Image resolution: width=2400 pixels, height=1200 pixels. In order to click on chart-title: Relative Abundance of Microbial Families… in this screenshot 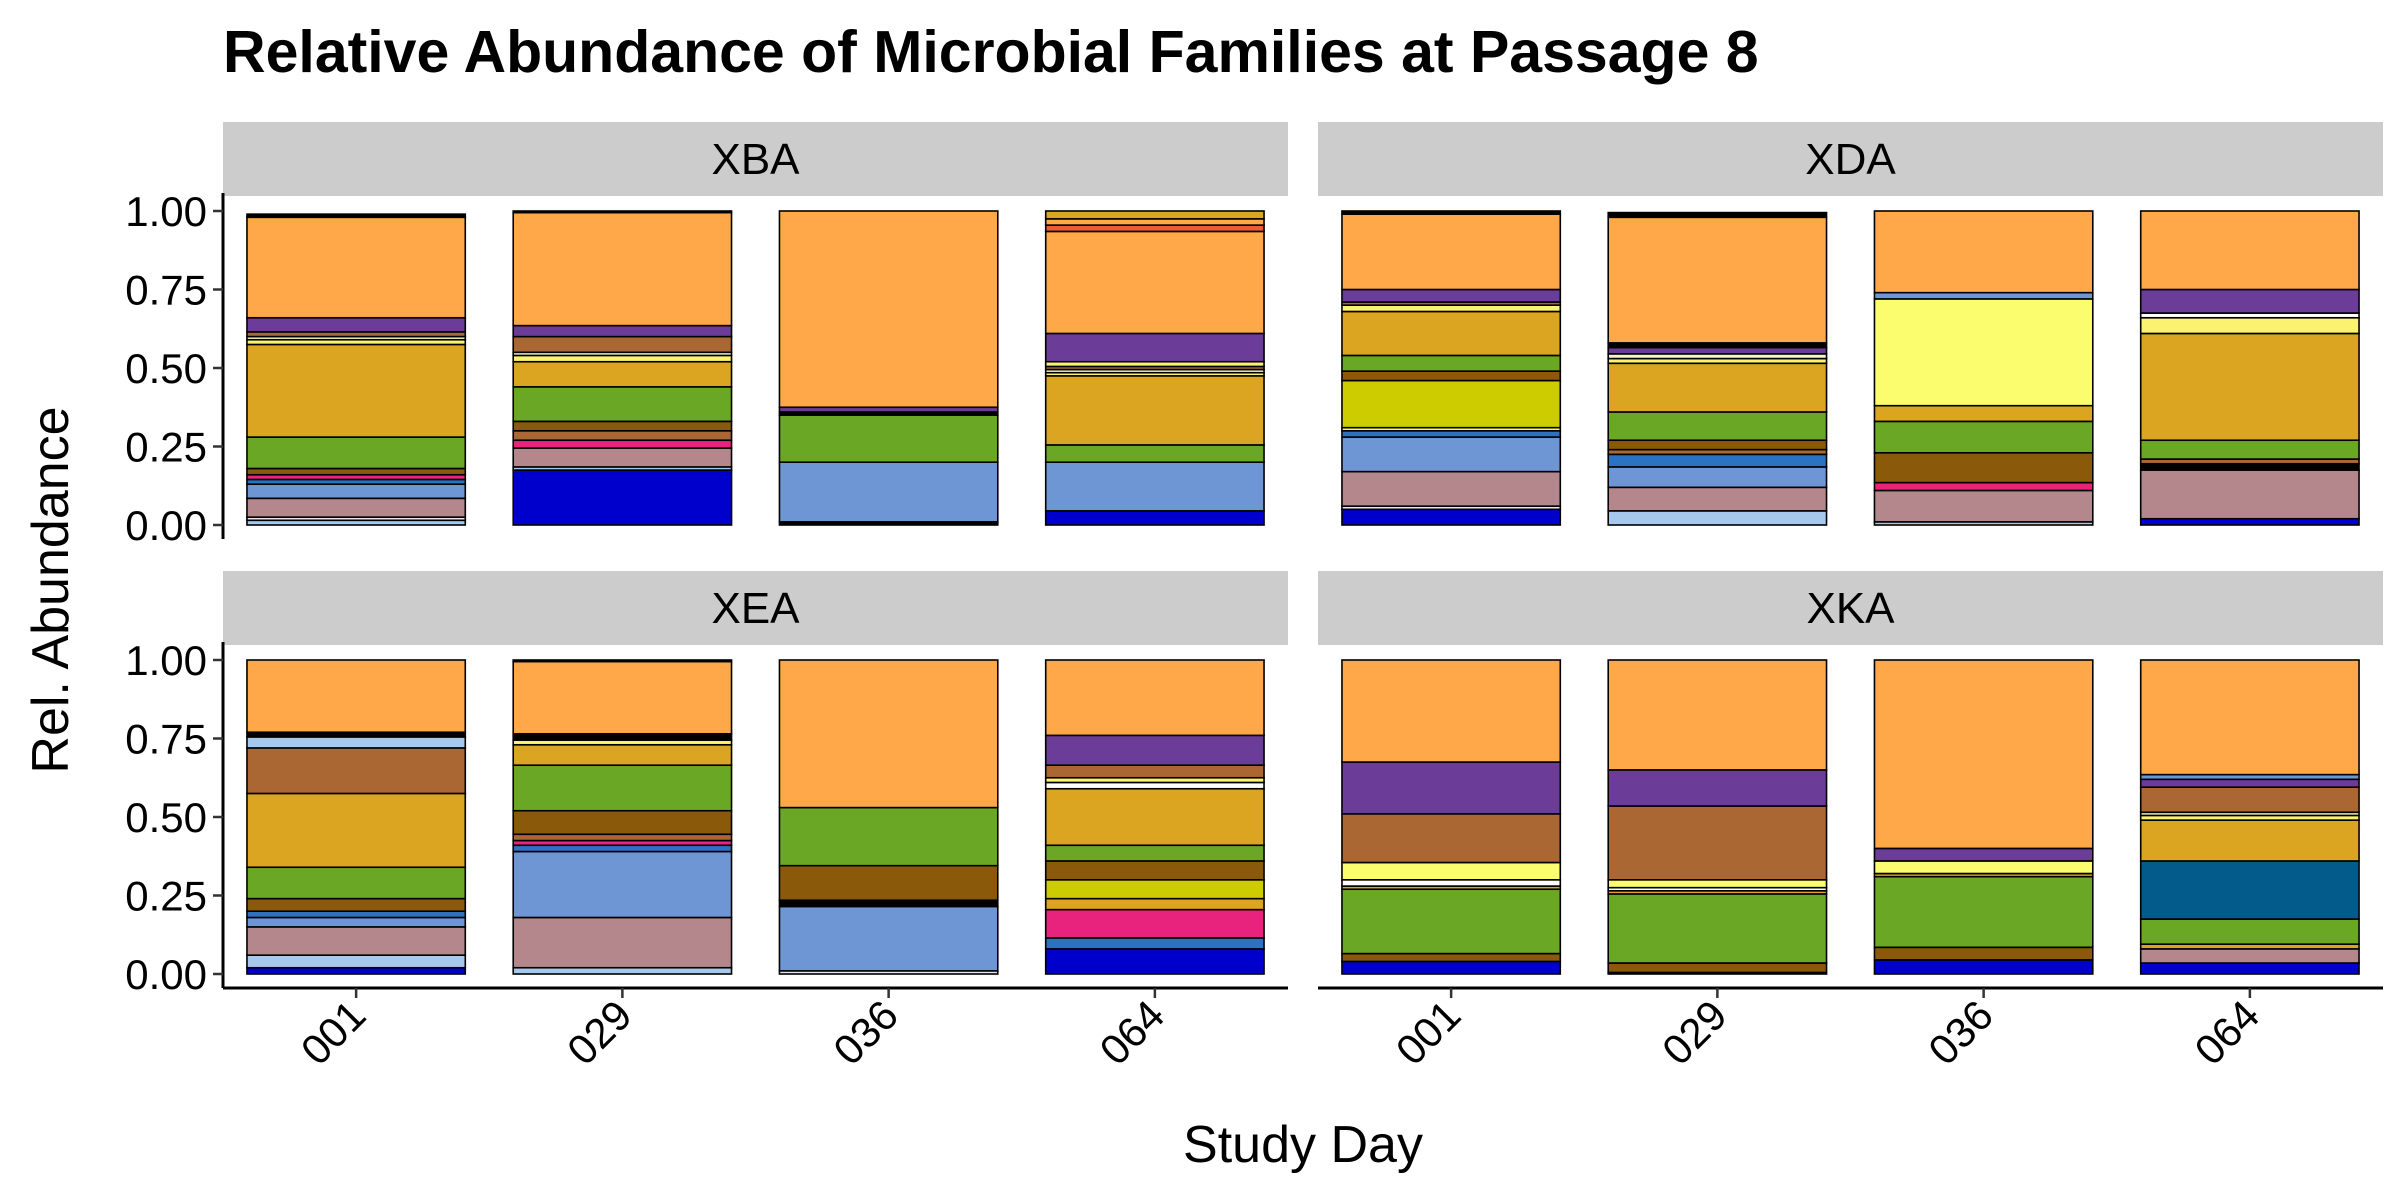, I will do `click(991, 52)`.